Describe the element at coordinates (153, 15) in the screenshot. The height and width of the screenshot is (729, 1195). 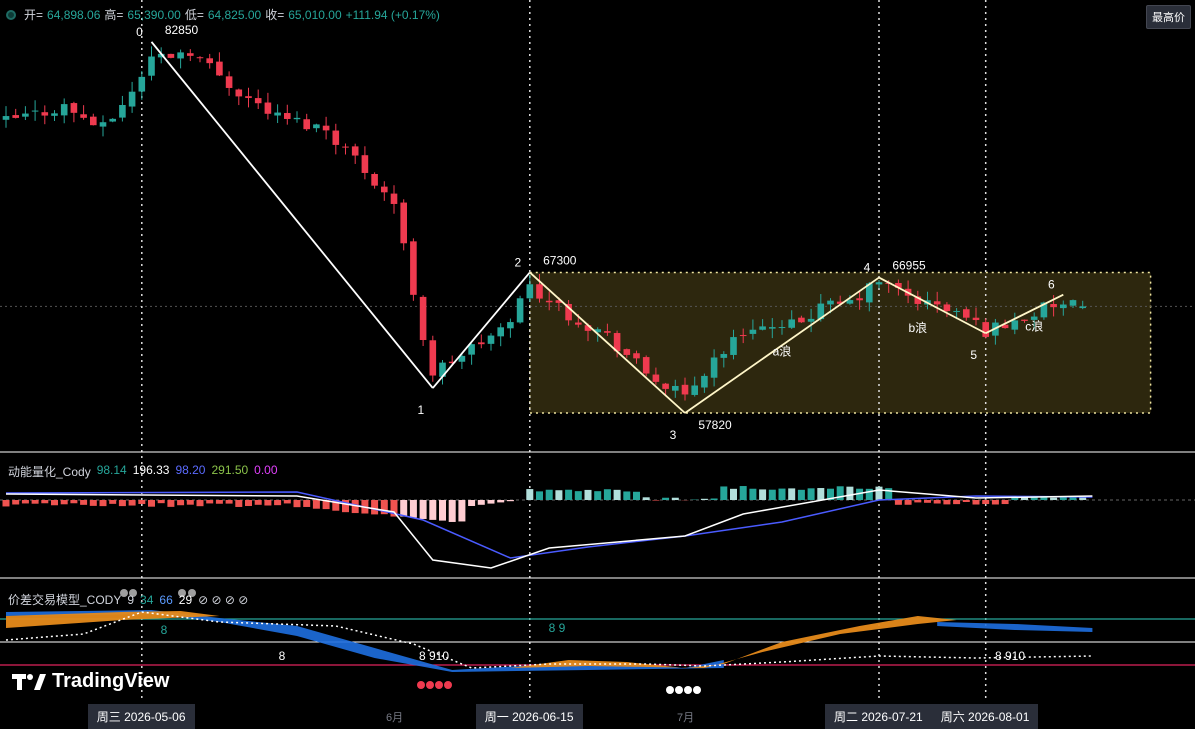
I see `high-value: 65,390.00` at that location.